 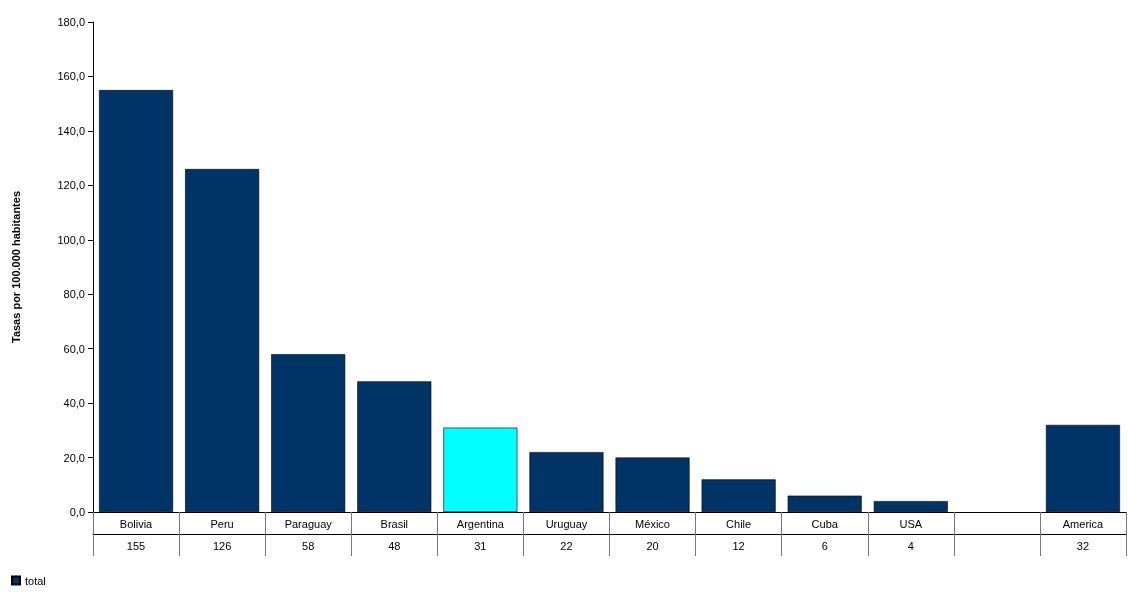 What do you see at coordinates (308, 523) in the screenshot?
I see `x-tick-label: Paraguay` at bounding box center [308, 523].